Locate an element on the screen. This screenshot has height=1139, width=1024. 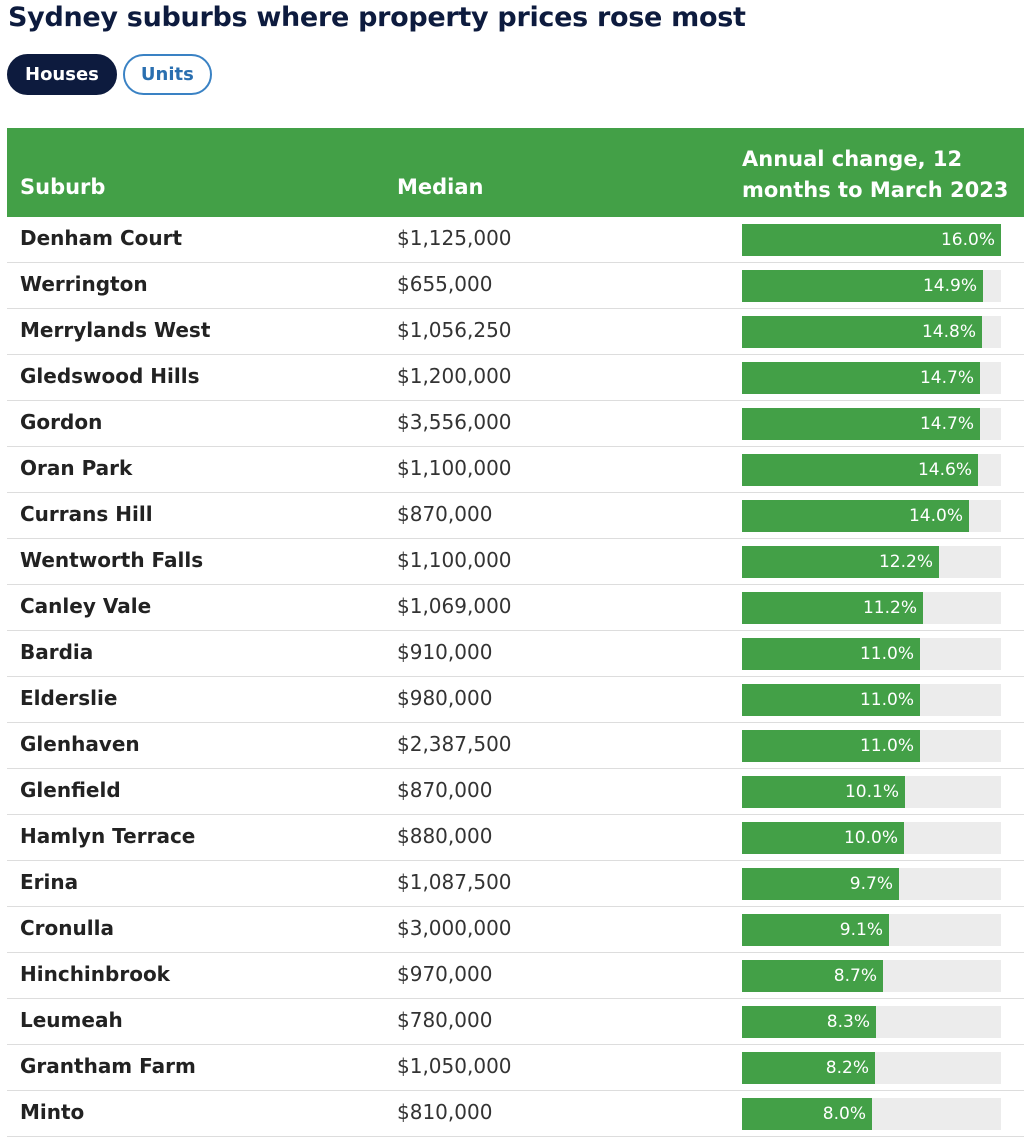
median-price: $870,000 is located at coordinates (445, 514).